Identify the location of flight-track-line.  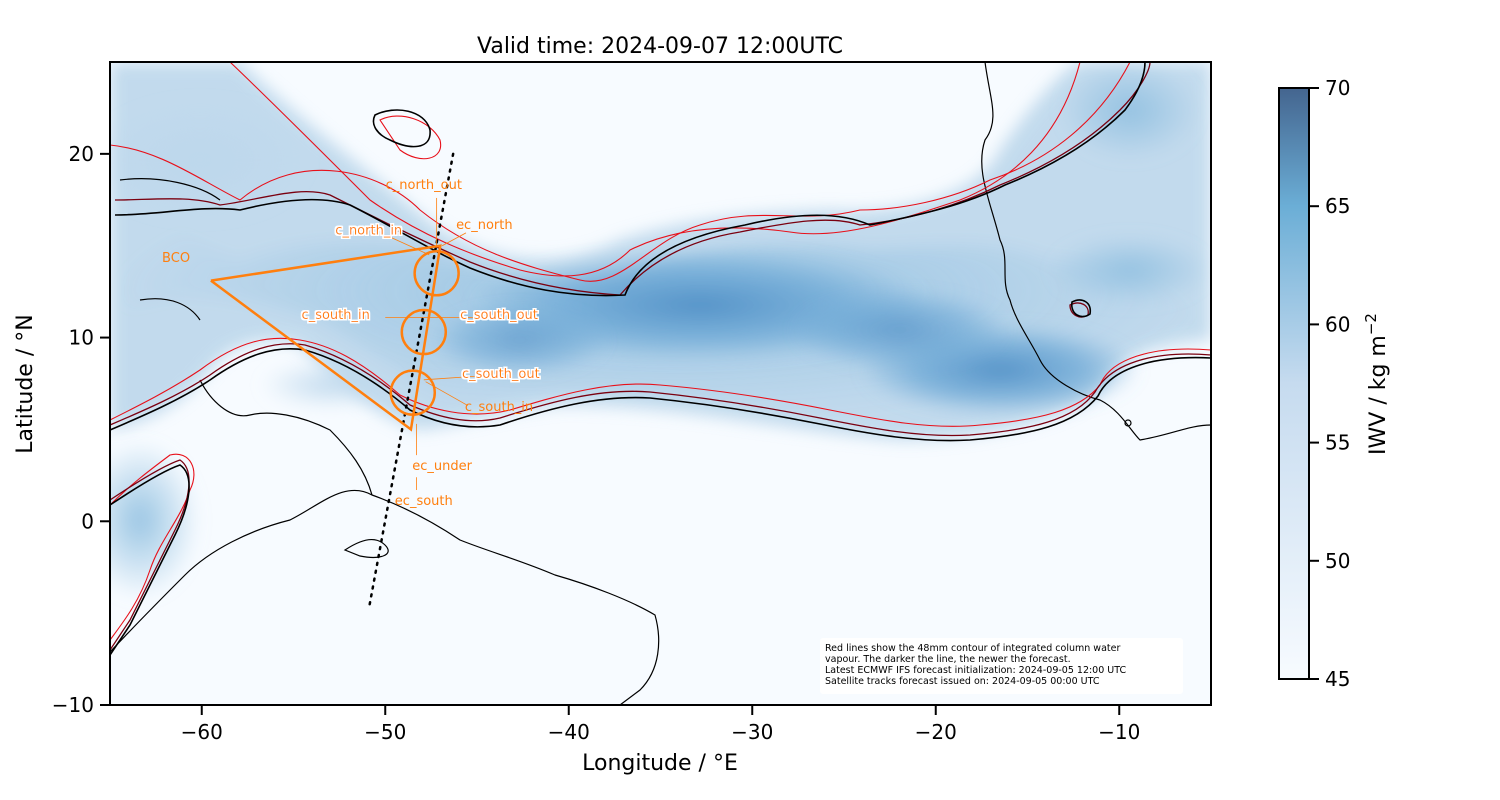
(326, 338).